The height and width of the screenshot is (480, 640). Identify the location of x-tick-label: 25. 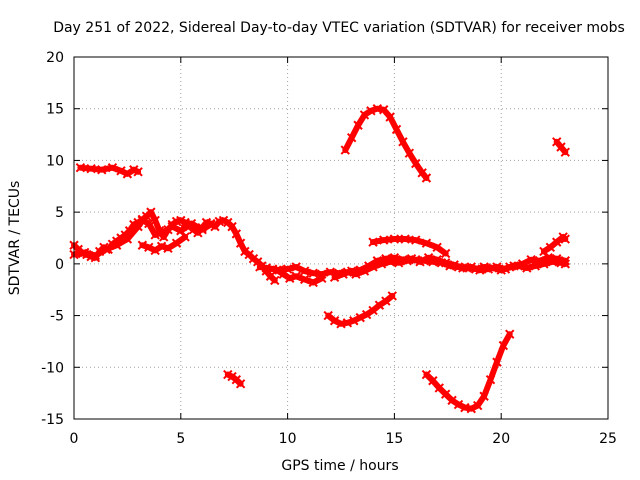
(608, 439).